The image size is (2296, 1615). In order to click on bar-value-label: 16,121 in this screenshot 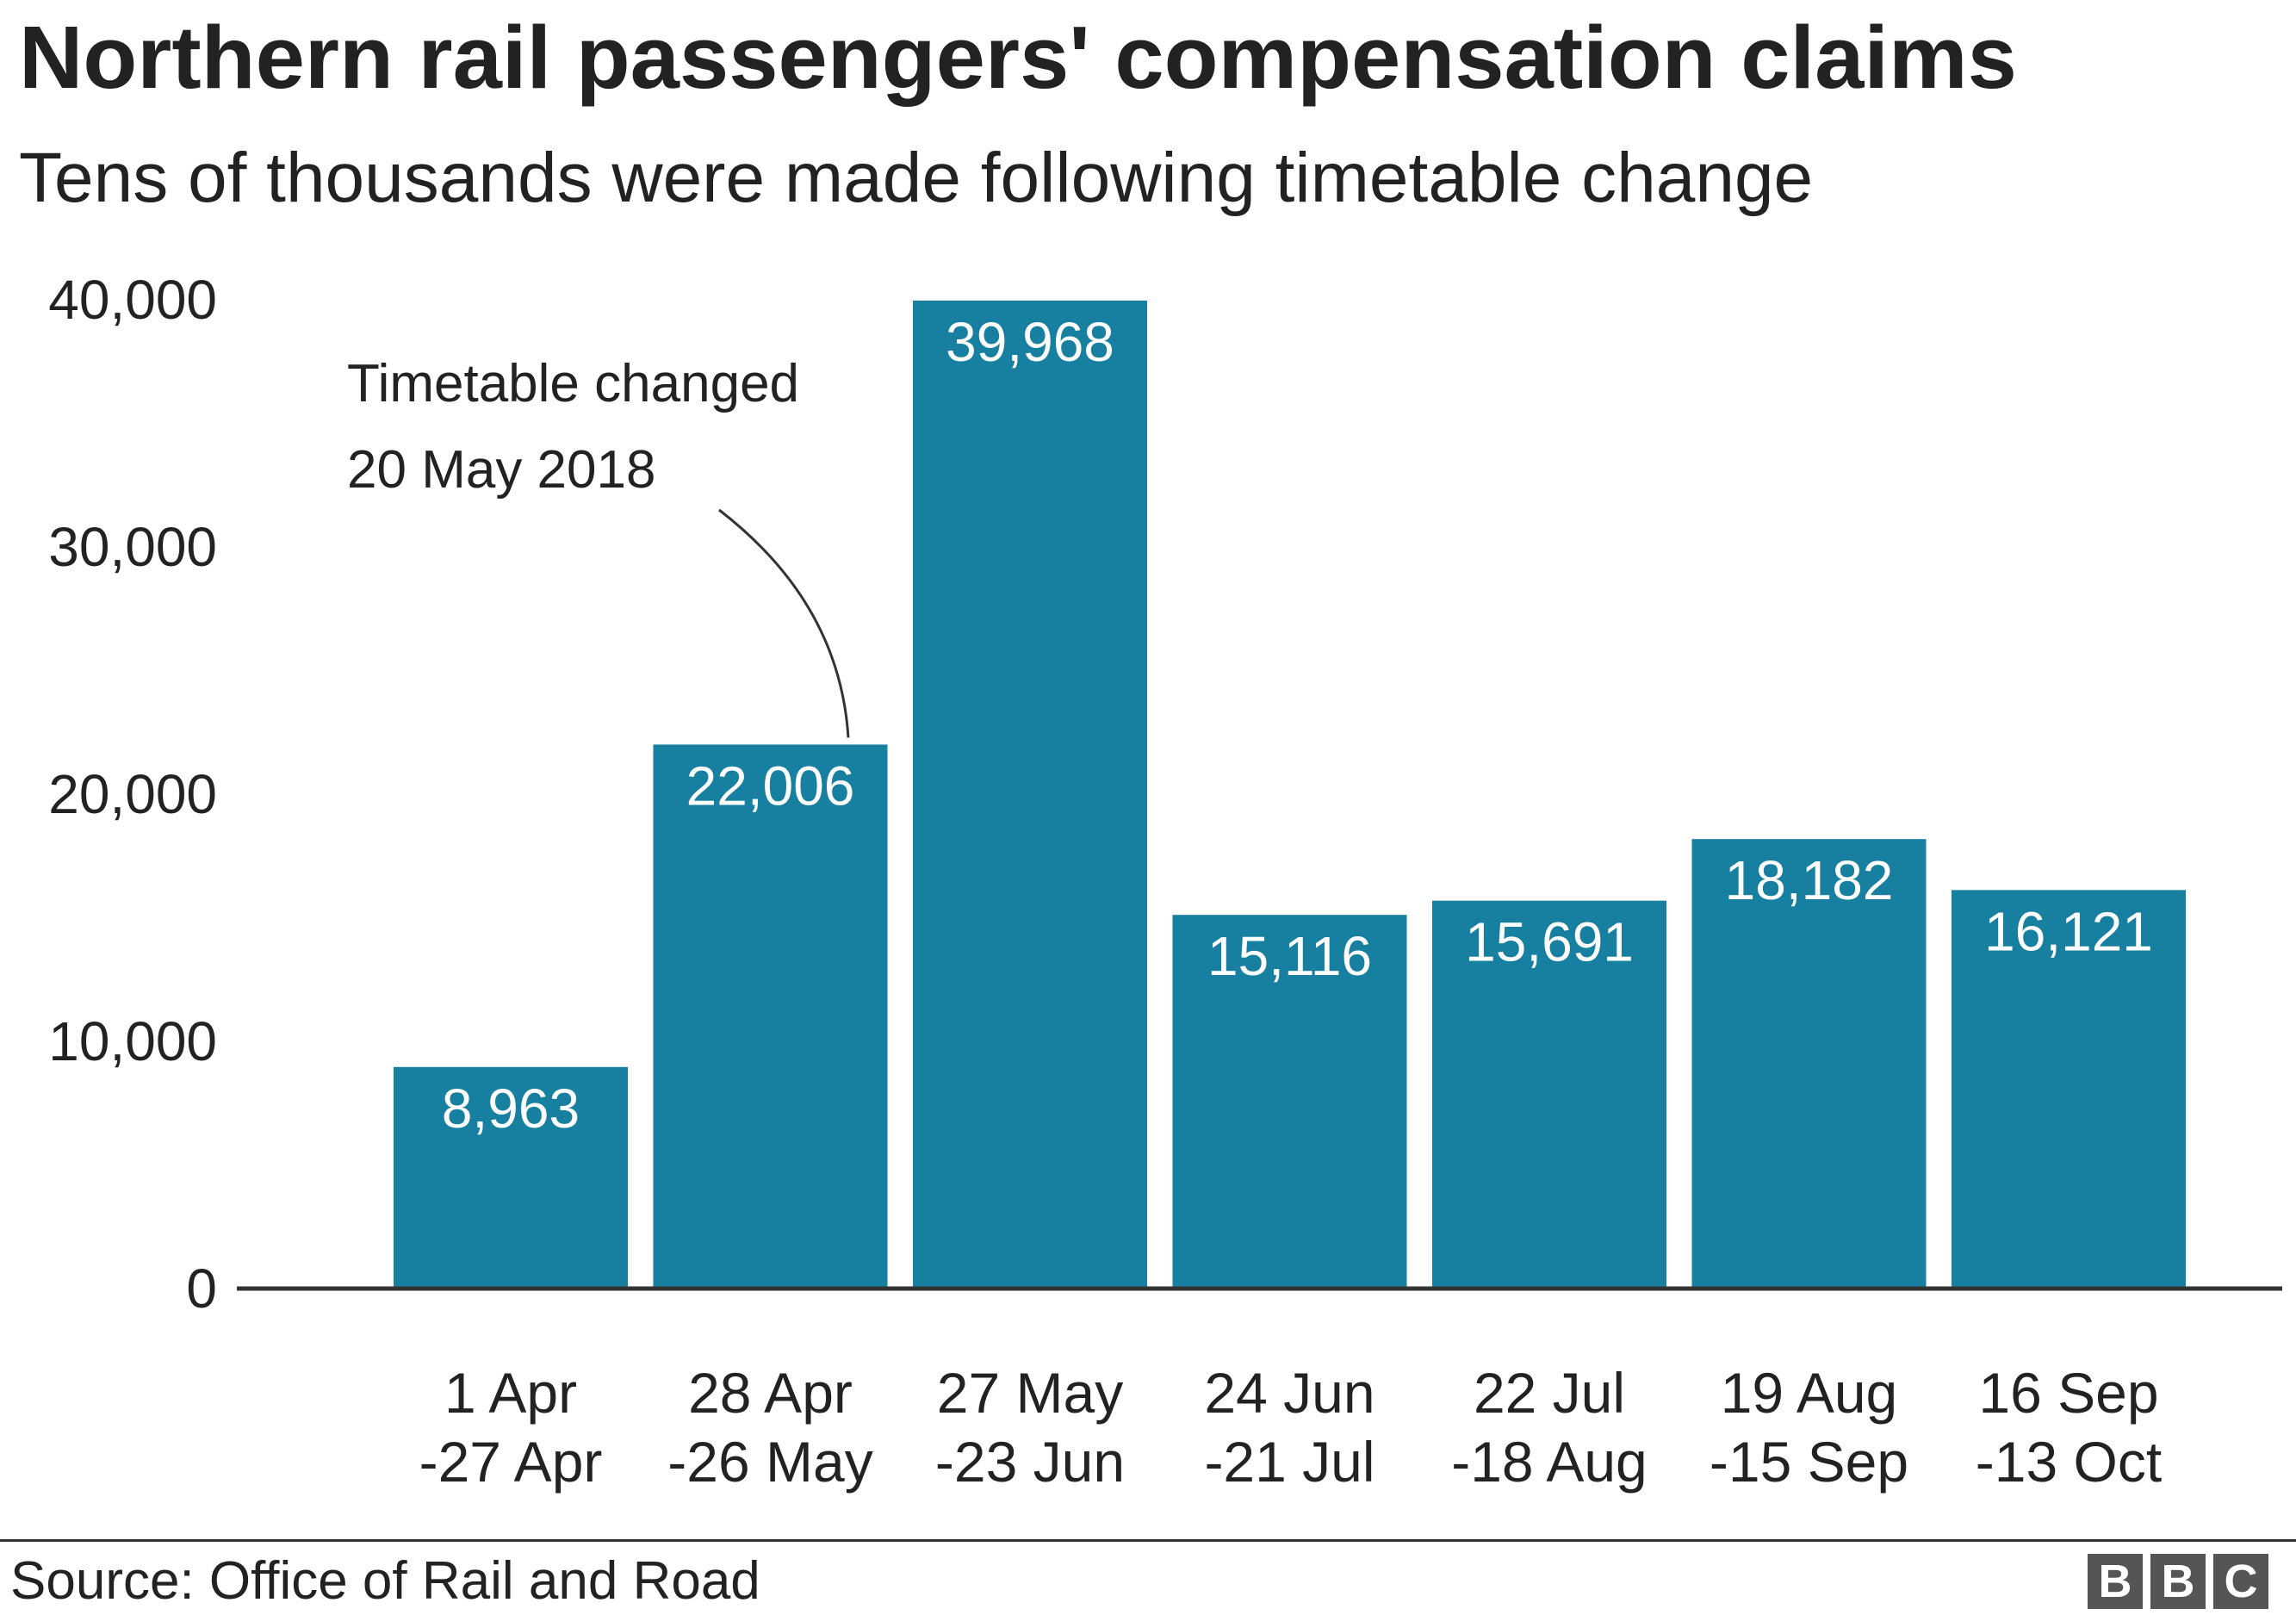, I will do `click(2068, 931)`.